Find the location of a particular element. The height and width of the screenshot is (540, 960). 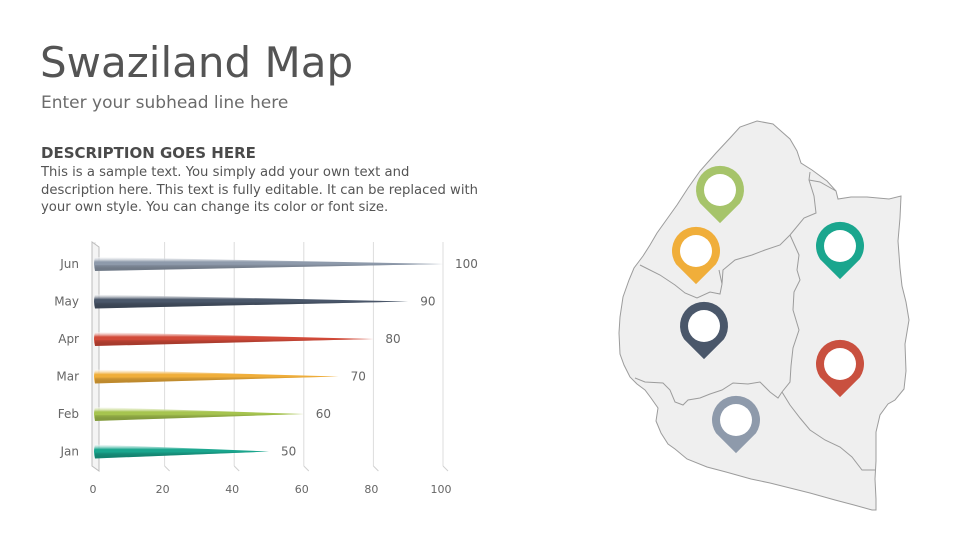

pin-navy-icon is located at coordinates (704, 330).